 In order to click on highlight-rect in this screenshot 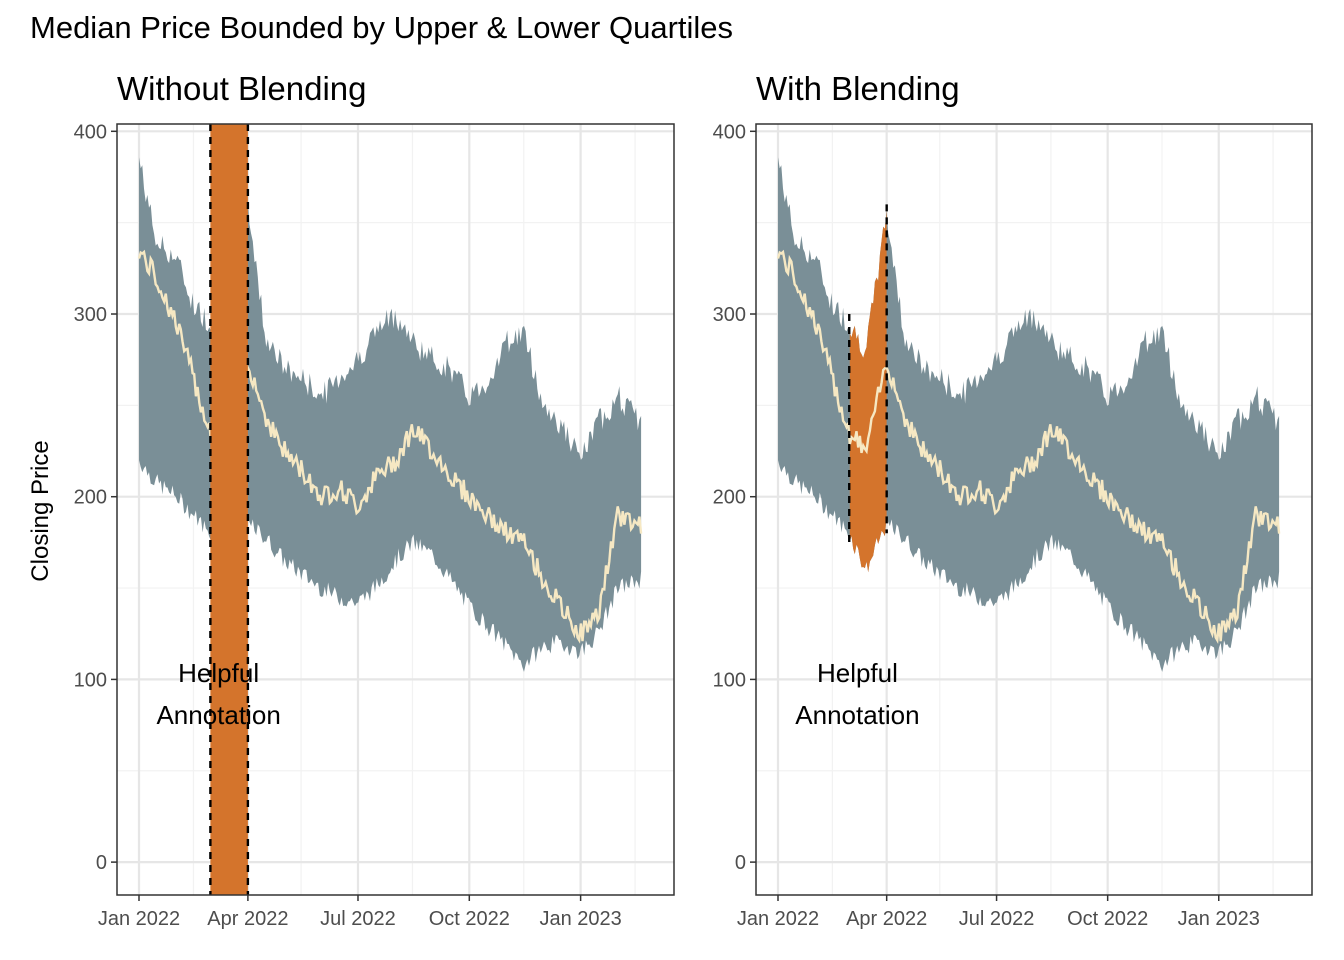, I will do `click(229, 509)`.